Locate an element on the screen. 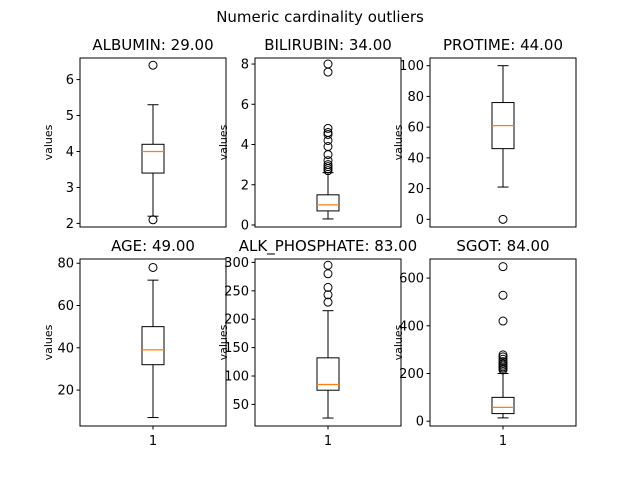 This screenshot has height=480, width=640. panel-title: PROTIME: 44.00 is located at coordinates (503, 45).